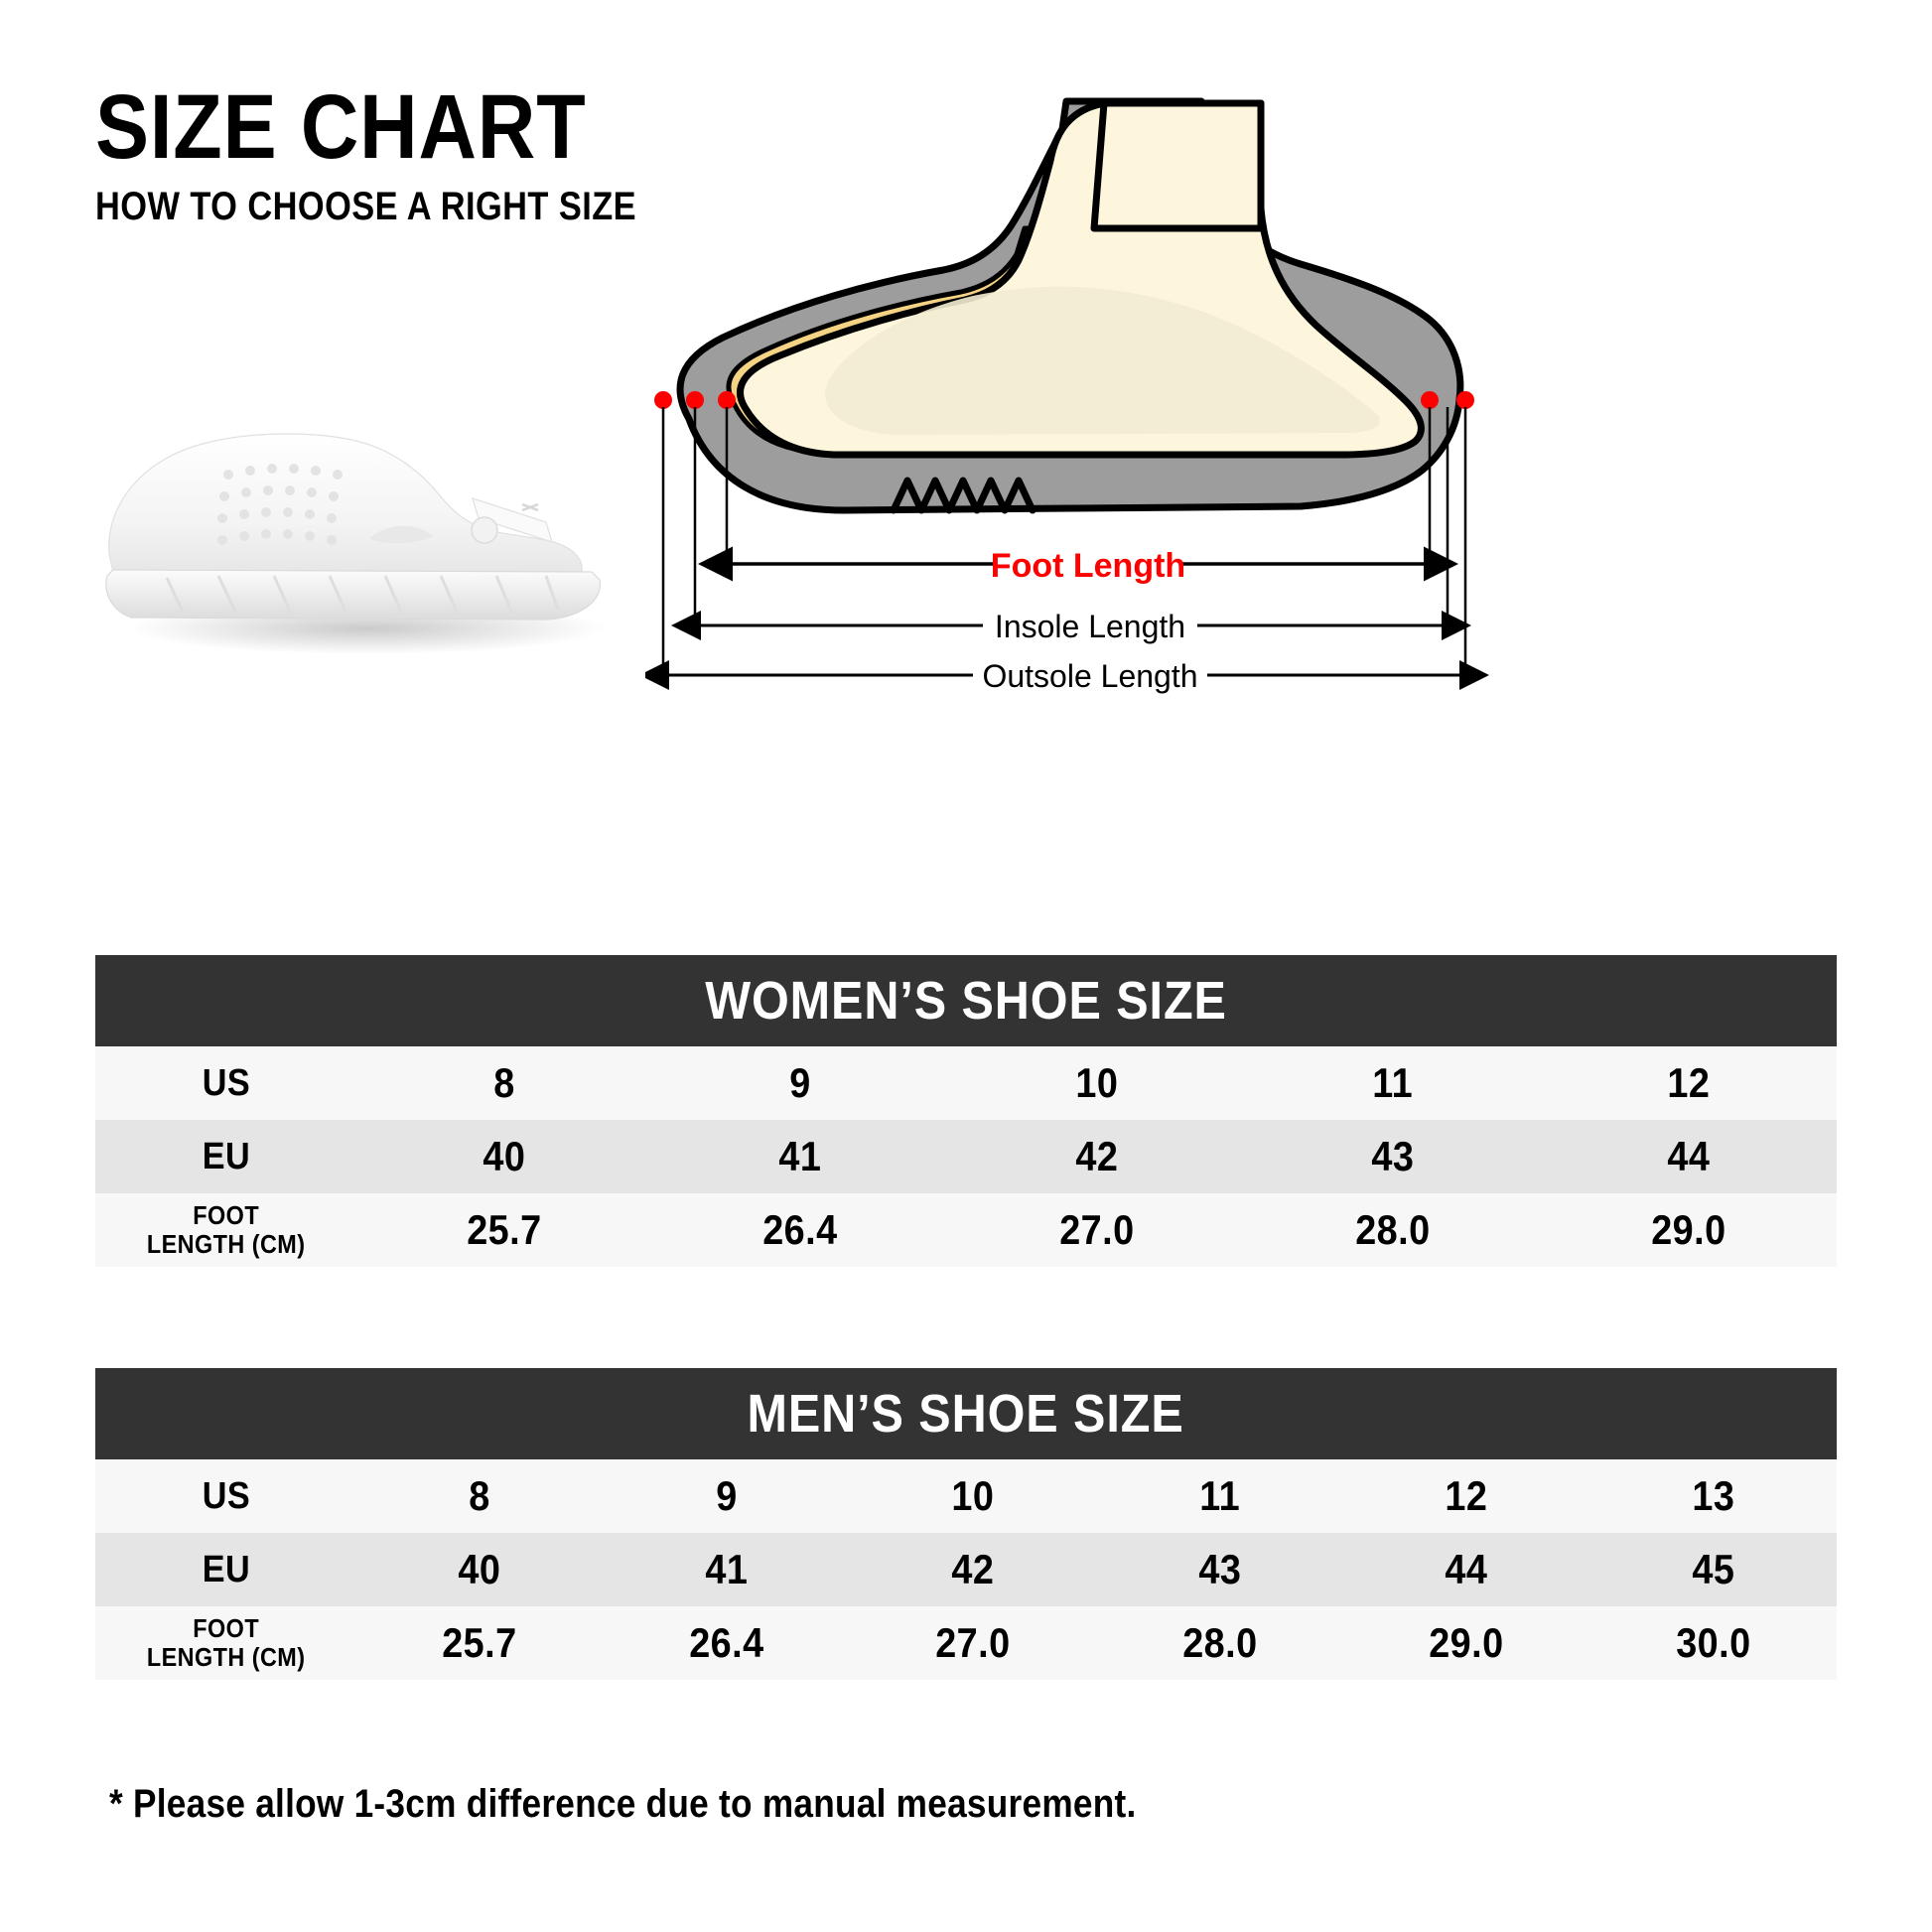  I want to click on shoe-strap-rivet, so click(485, 530).